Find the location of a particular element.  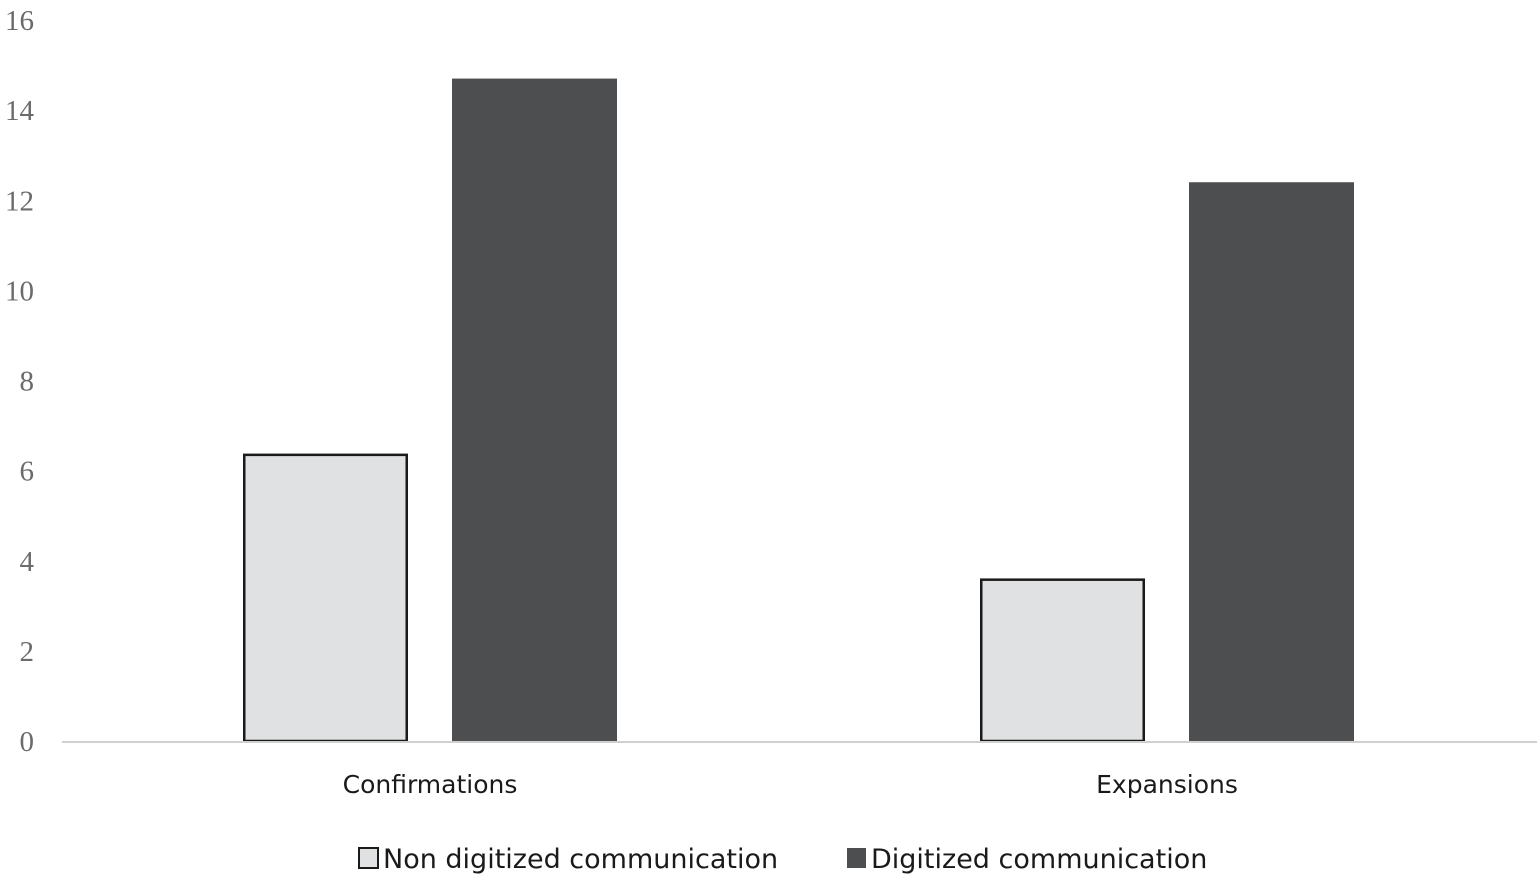

y-tick-label: 12 is located at coordinates (19, 201).